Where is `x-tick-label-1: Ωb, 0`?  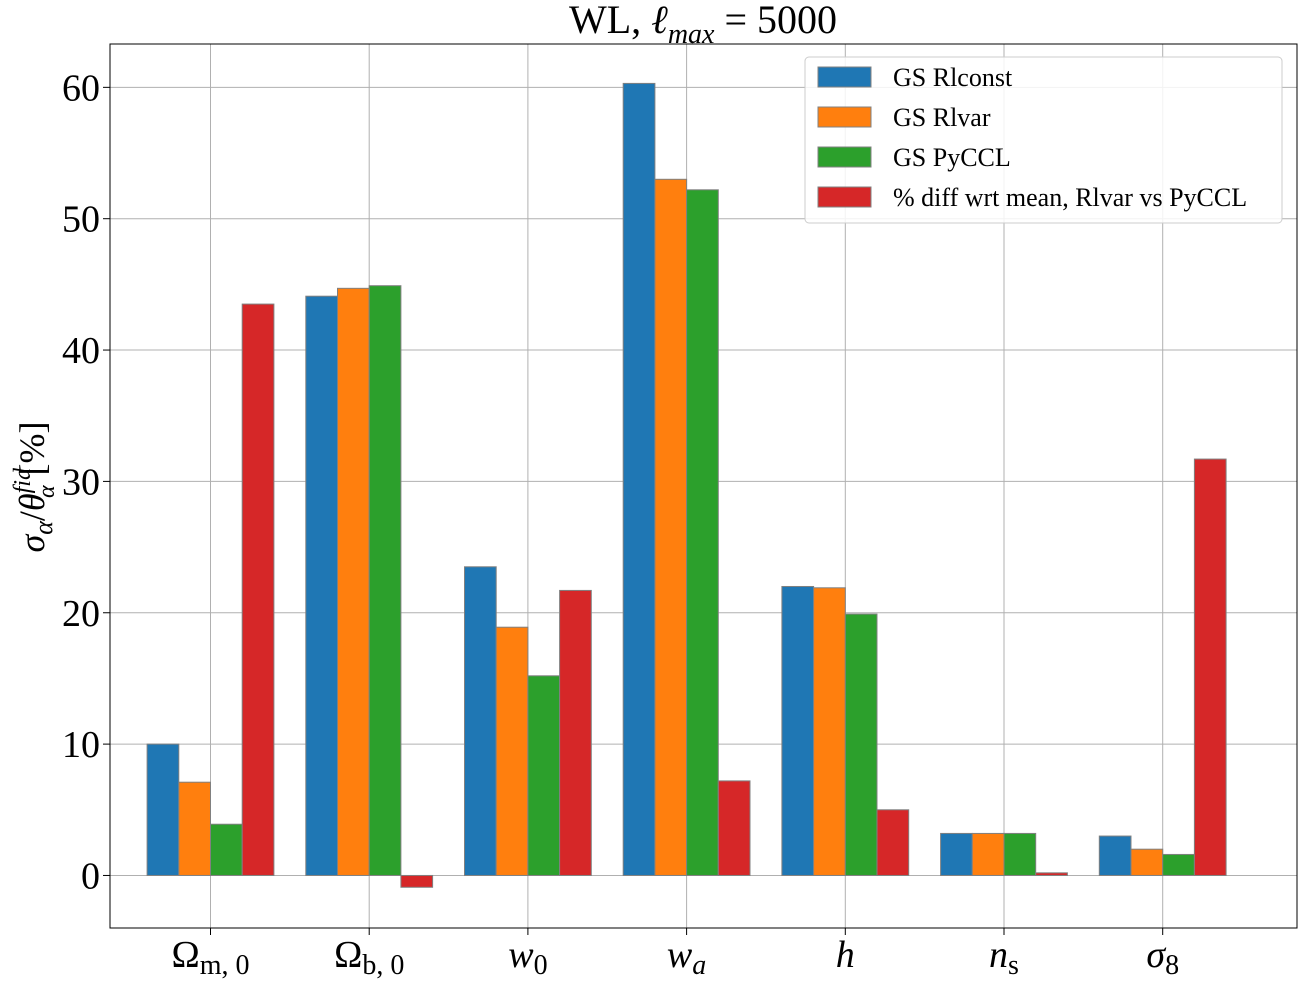
x-tick-label-1: Ωb, 0 is located at coordinates (369, 957).